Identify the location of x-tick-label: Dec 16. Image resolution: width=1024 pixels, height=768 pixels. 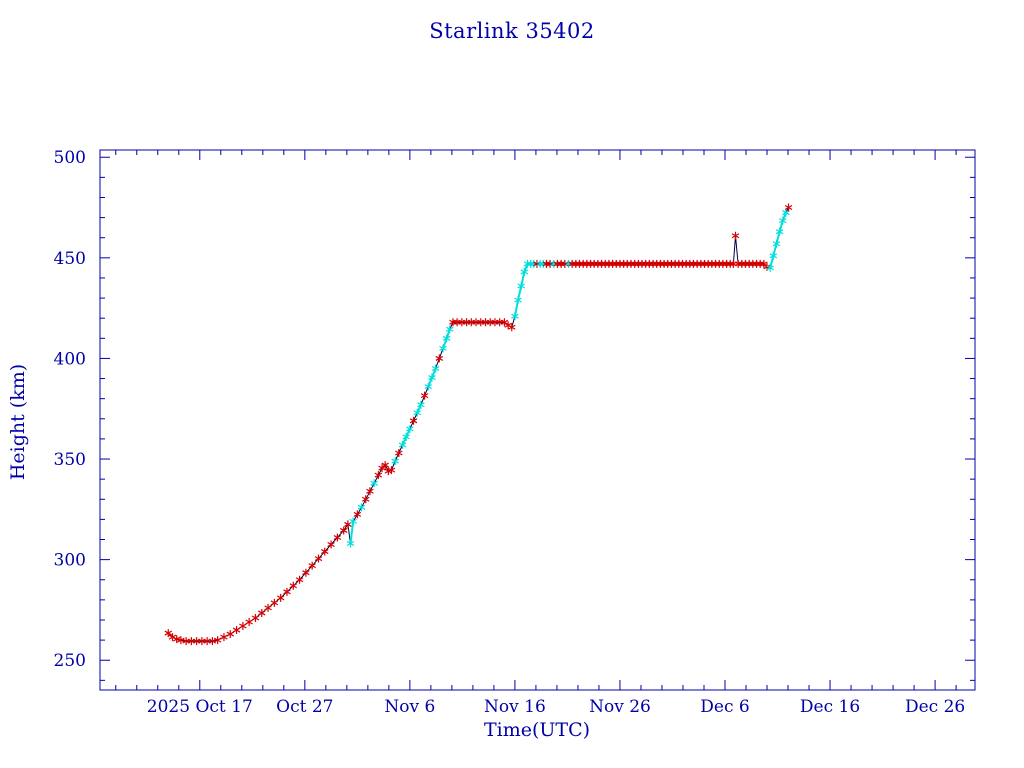
(830, 707).